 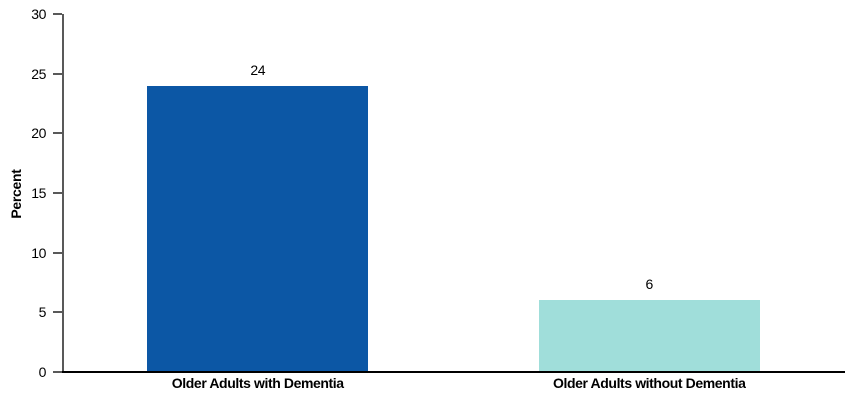 I want to click on x-axis-line, so click(x=453, y=372).